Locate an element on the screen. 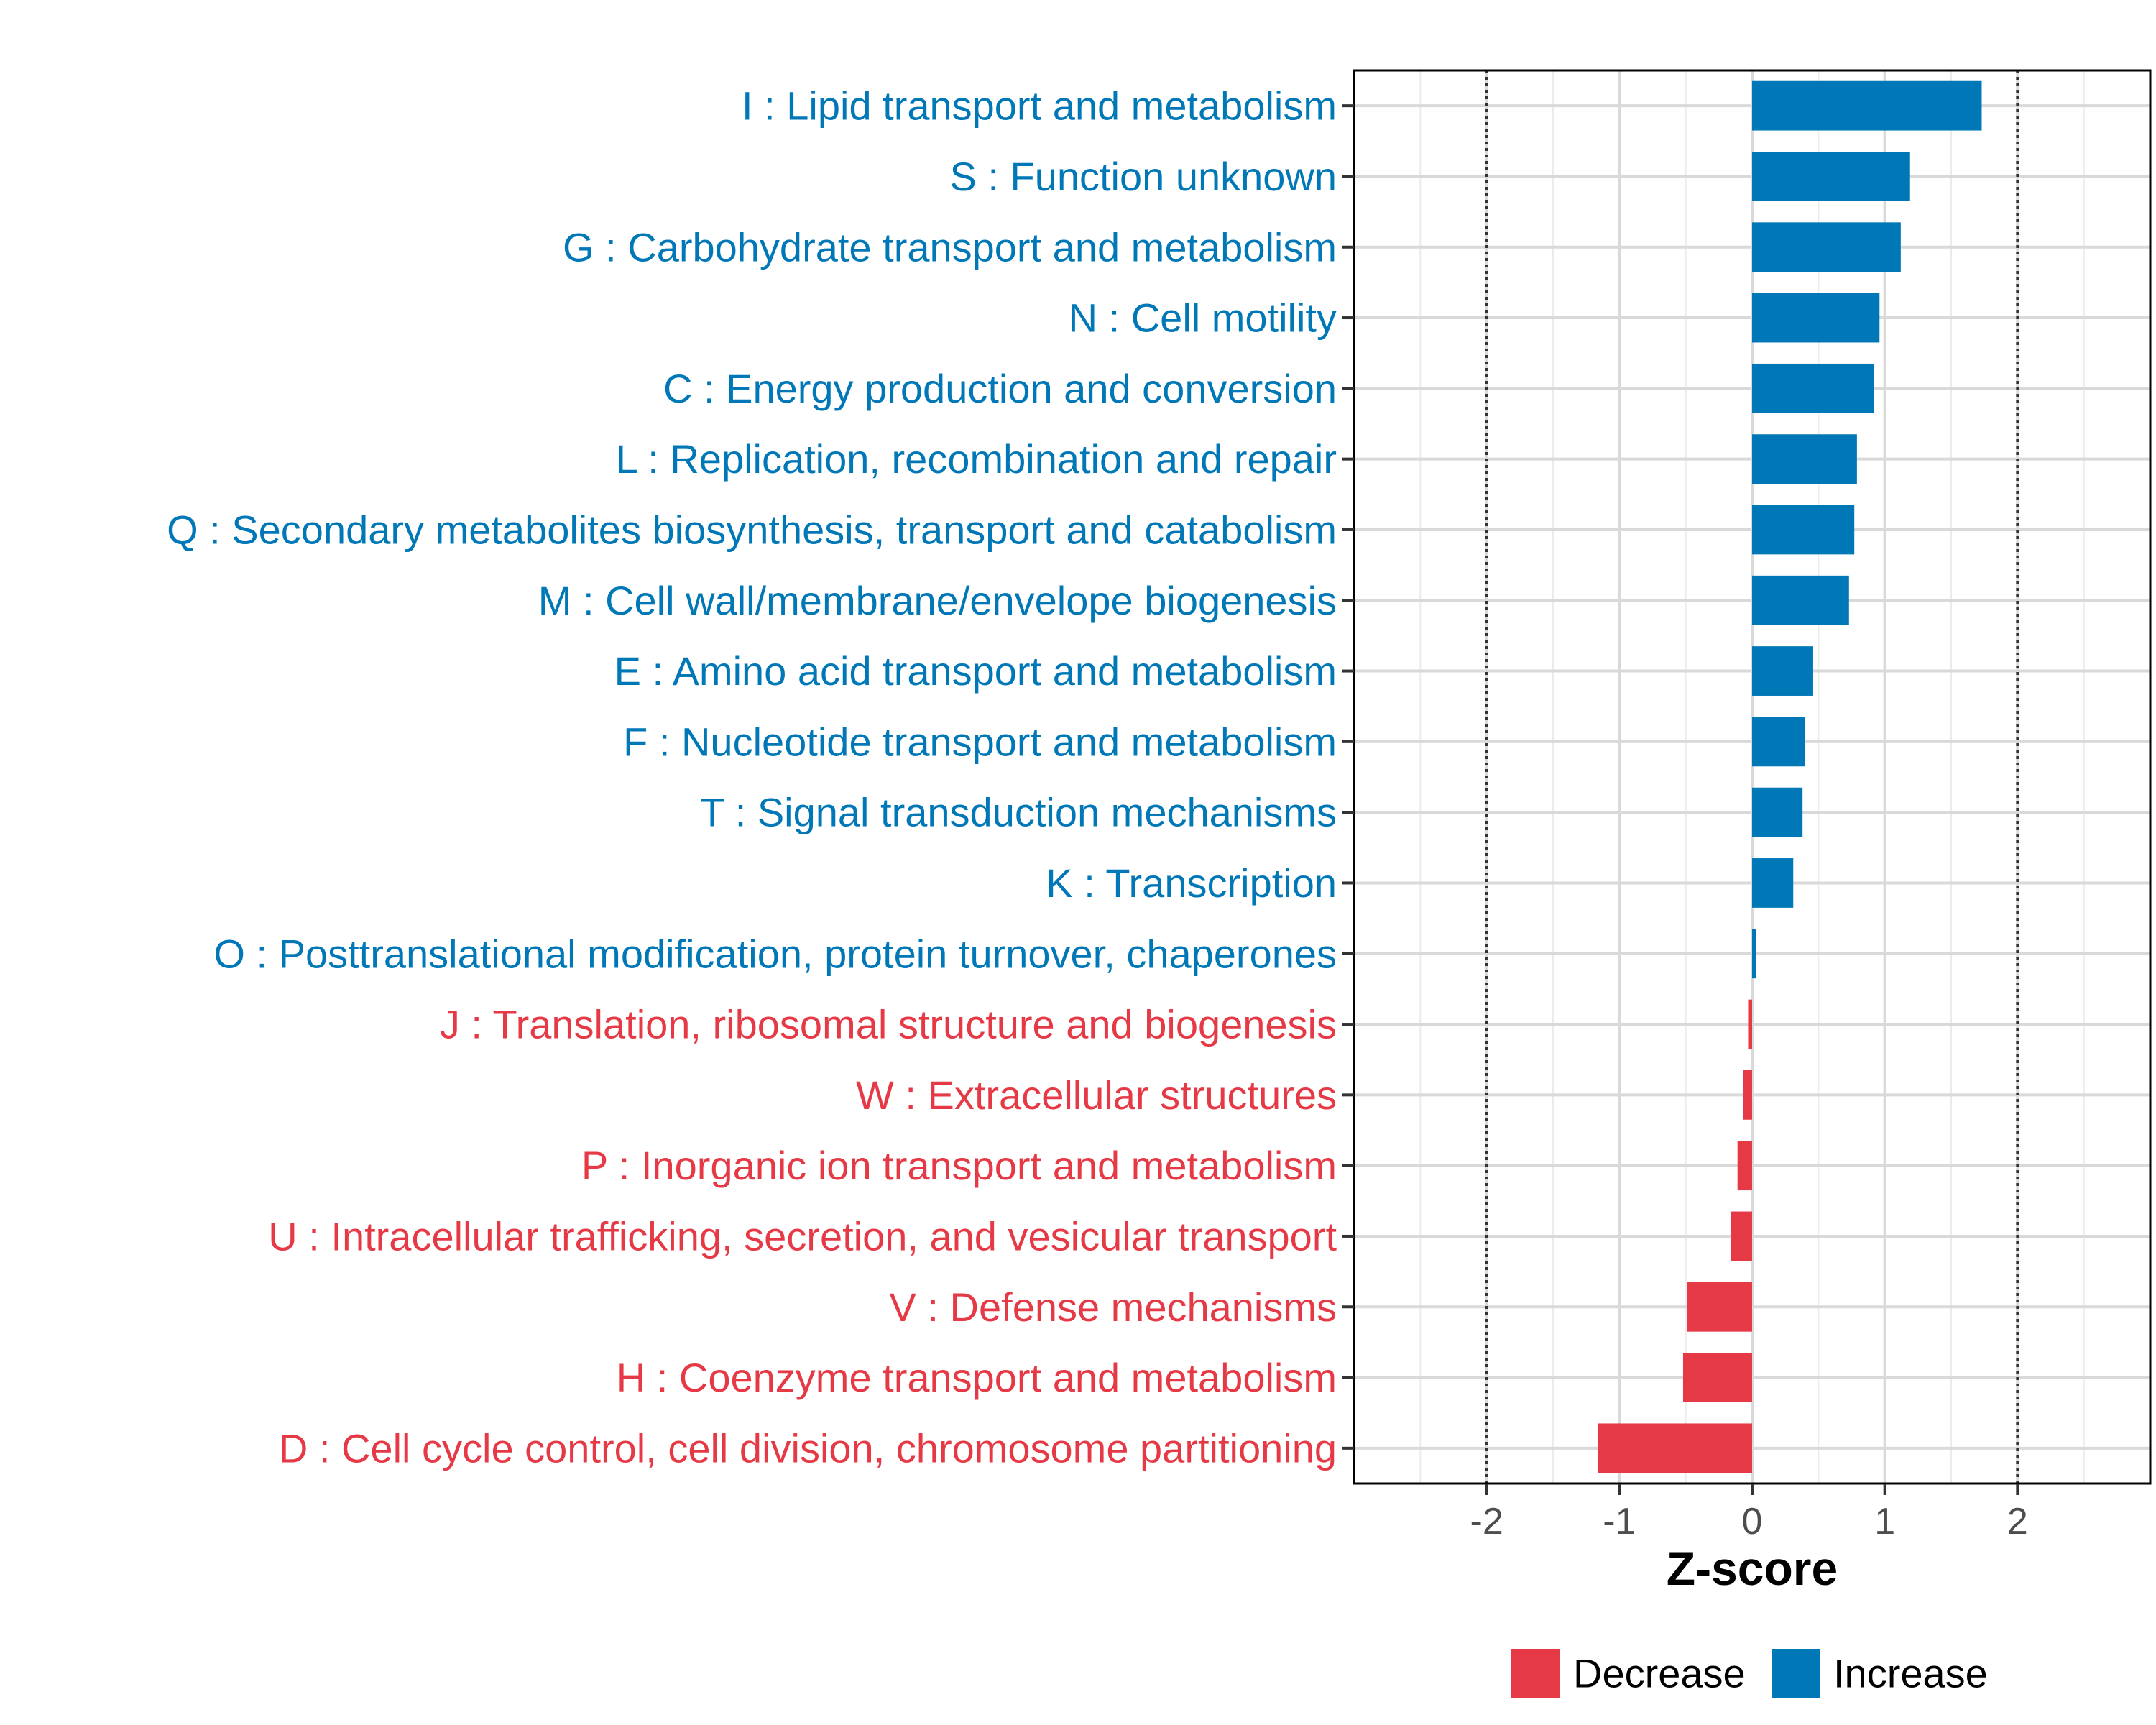 The image size is (2156, 1725). bar-d is located at coordinates (1675, 1448).